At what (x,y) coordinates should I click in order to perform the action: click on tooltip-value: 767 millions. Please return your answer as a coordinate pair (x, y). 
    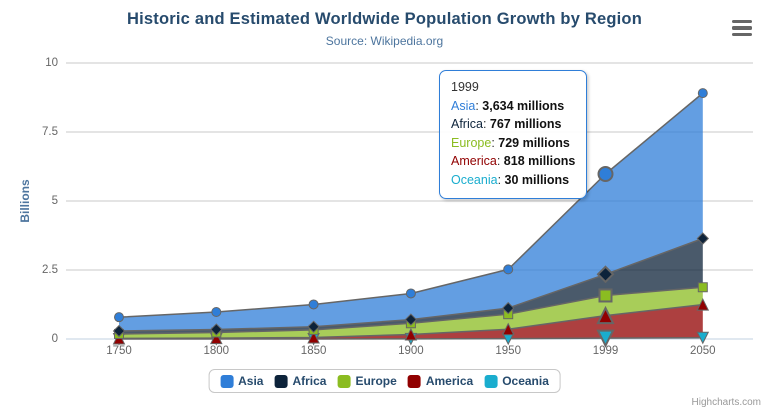
    Looking at the image, I should click on (525, 124).